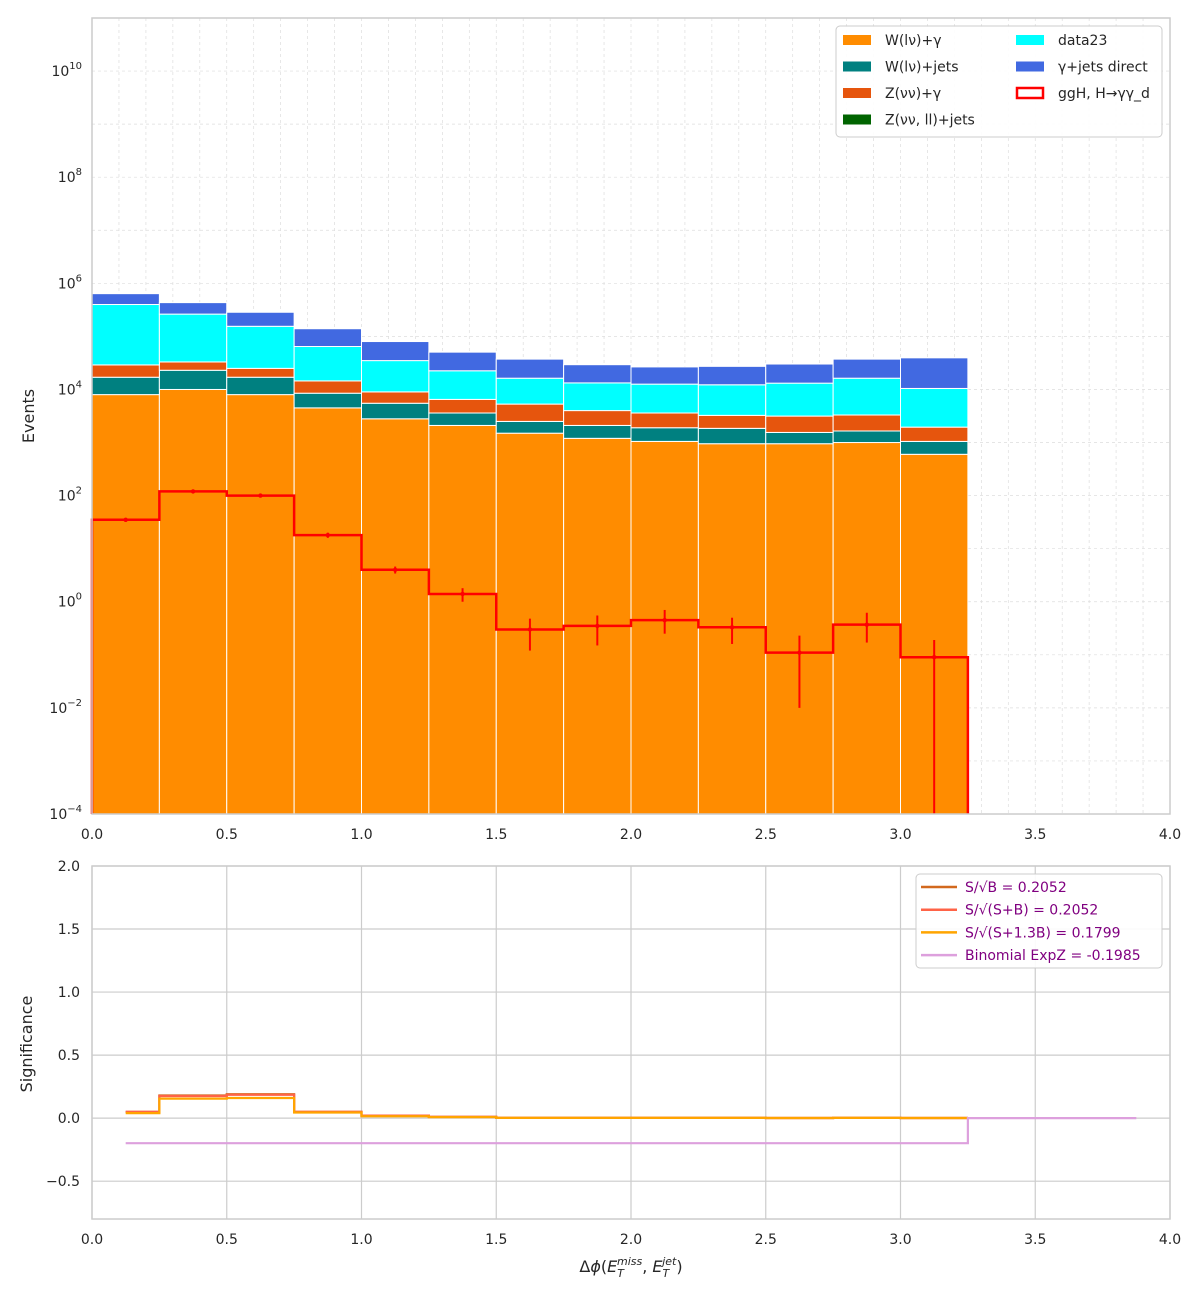 The height and width of the screenshot is (1300, 1200). I want to click on y-tick-exponent: −4, so click(74, 809).